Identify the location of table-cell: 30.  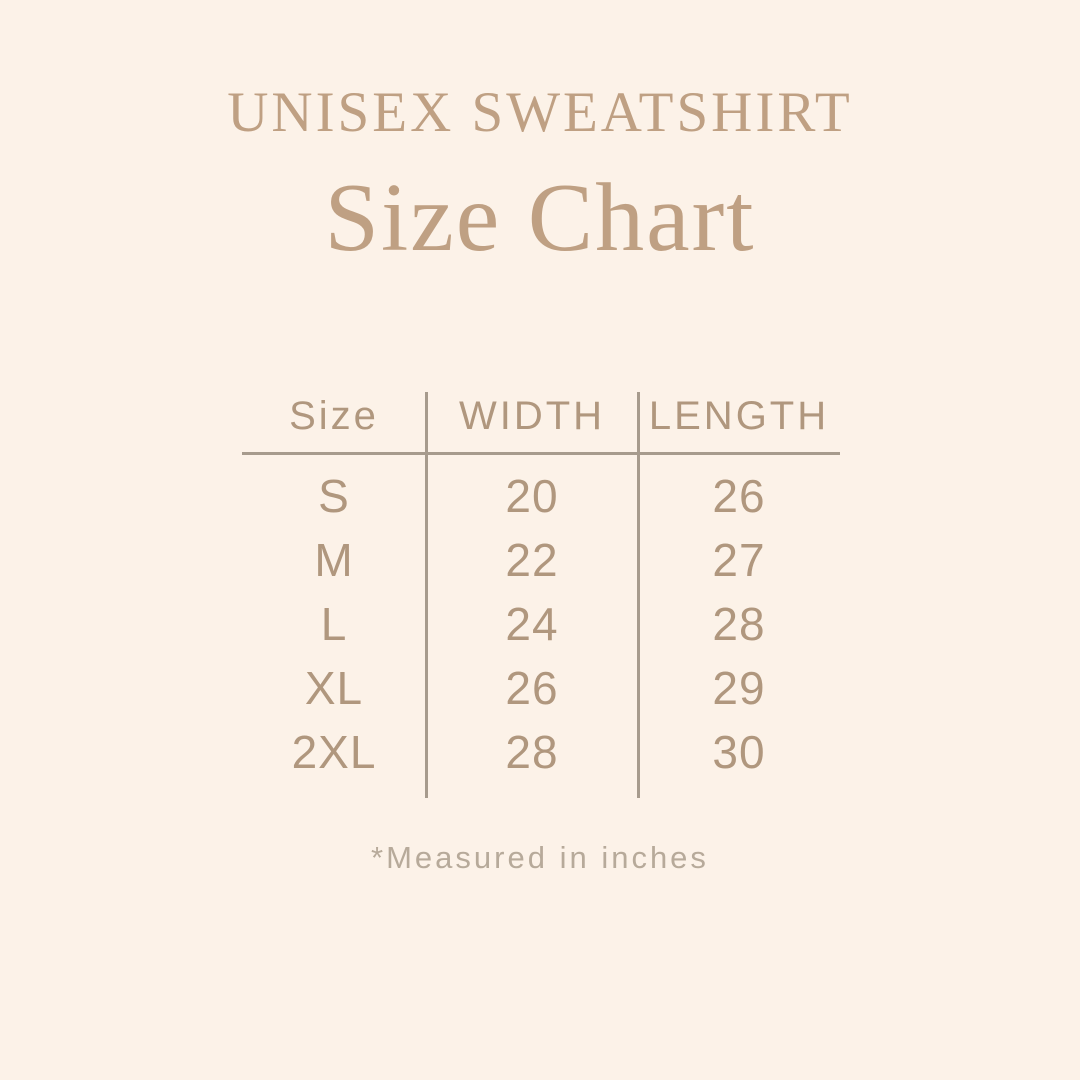
(739, 752).